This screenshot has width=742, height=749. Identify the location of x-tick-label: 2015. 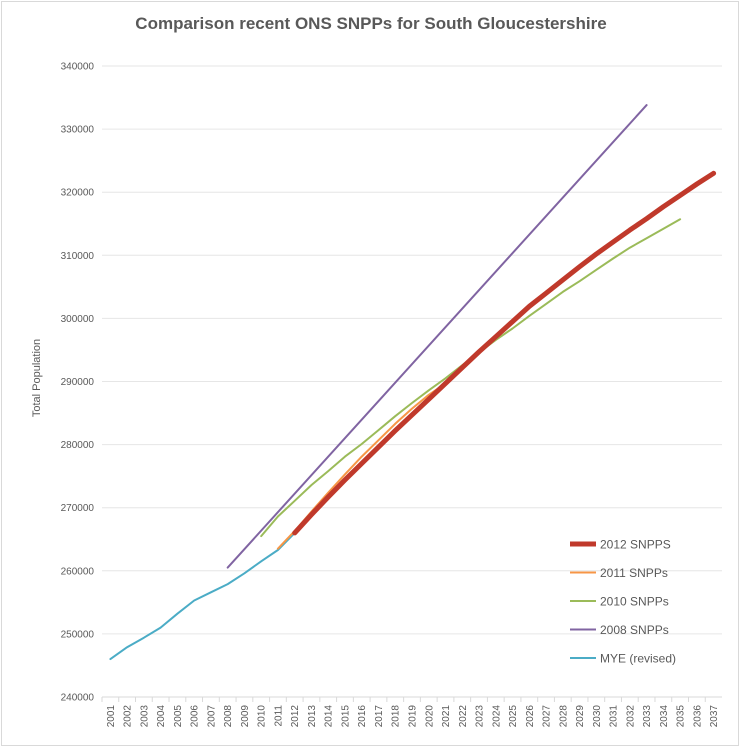
(345, 716).